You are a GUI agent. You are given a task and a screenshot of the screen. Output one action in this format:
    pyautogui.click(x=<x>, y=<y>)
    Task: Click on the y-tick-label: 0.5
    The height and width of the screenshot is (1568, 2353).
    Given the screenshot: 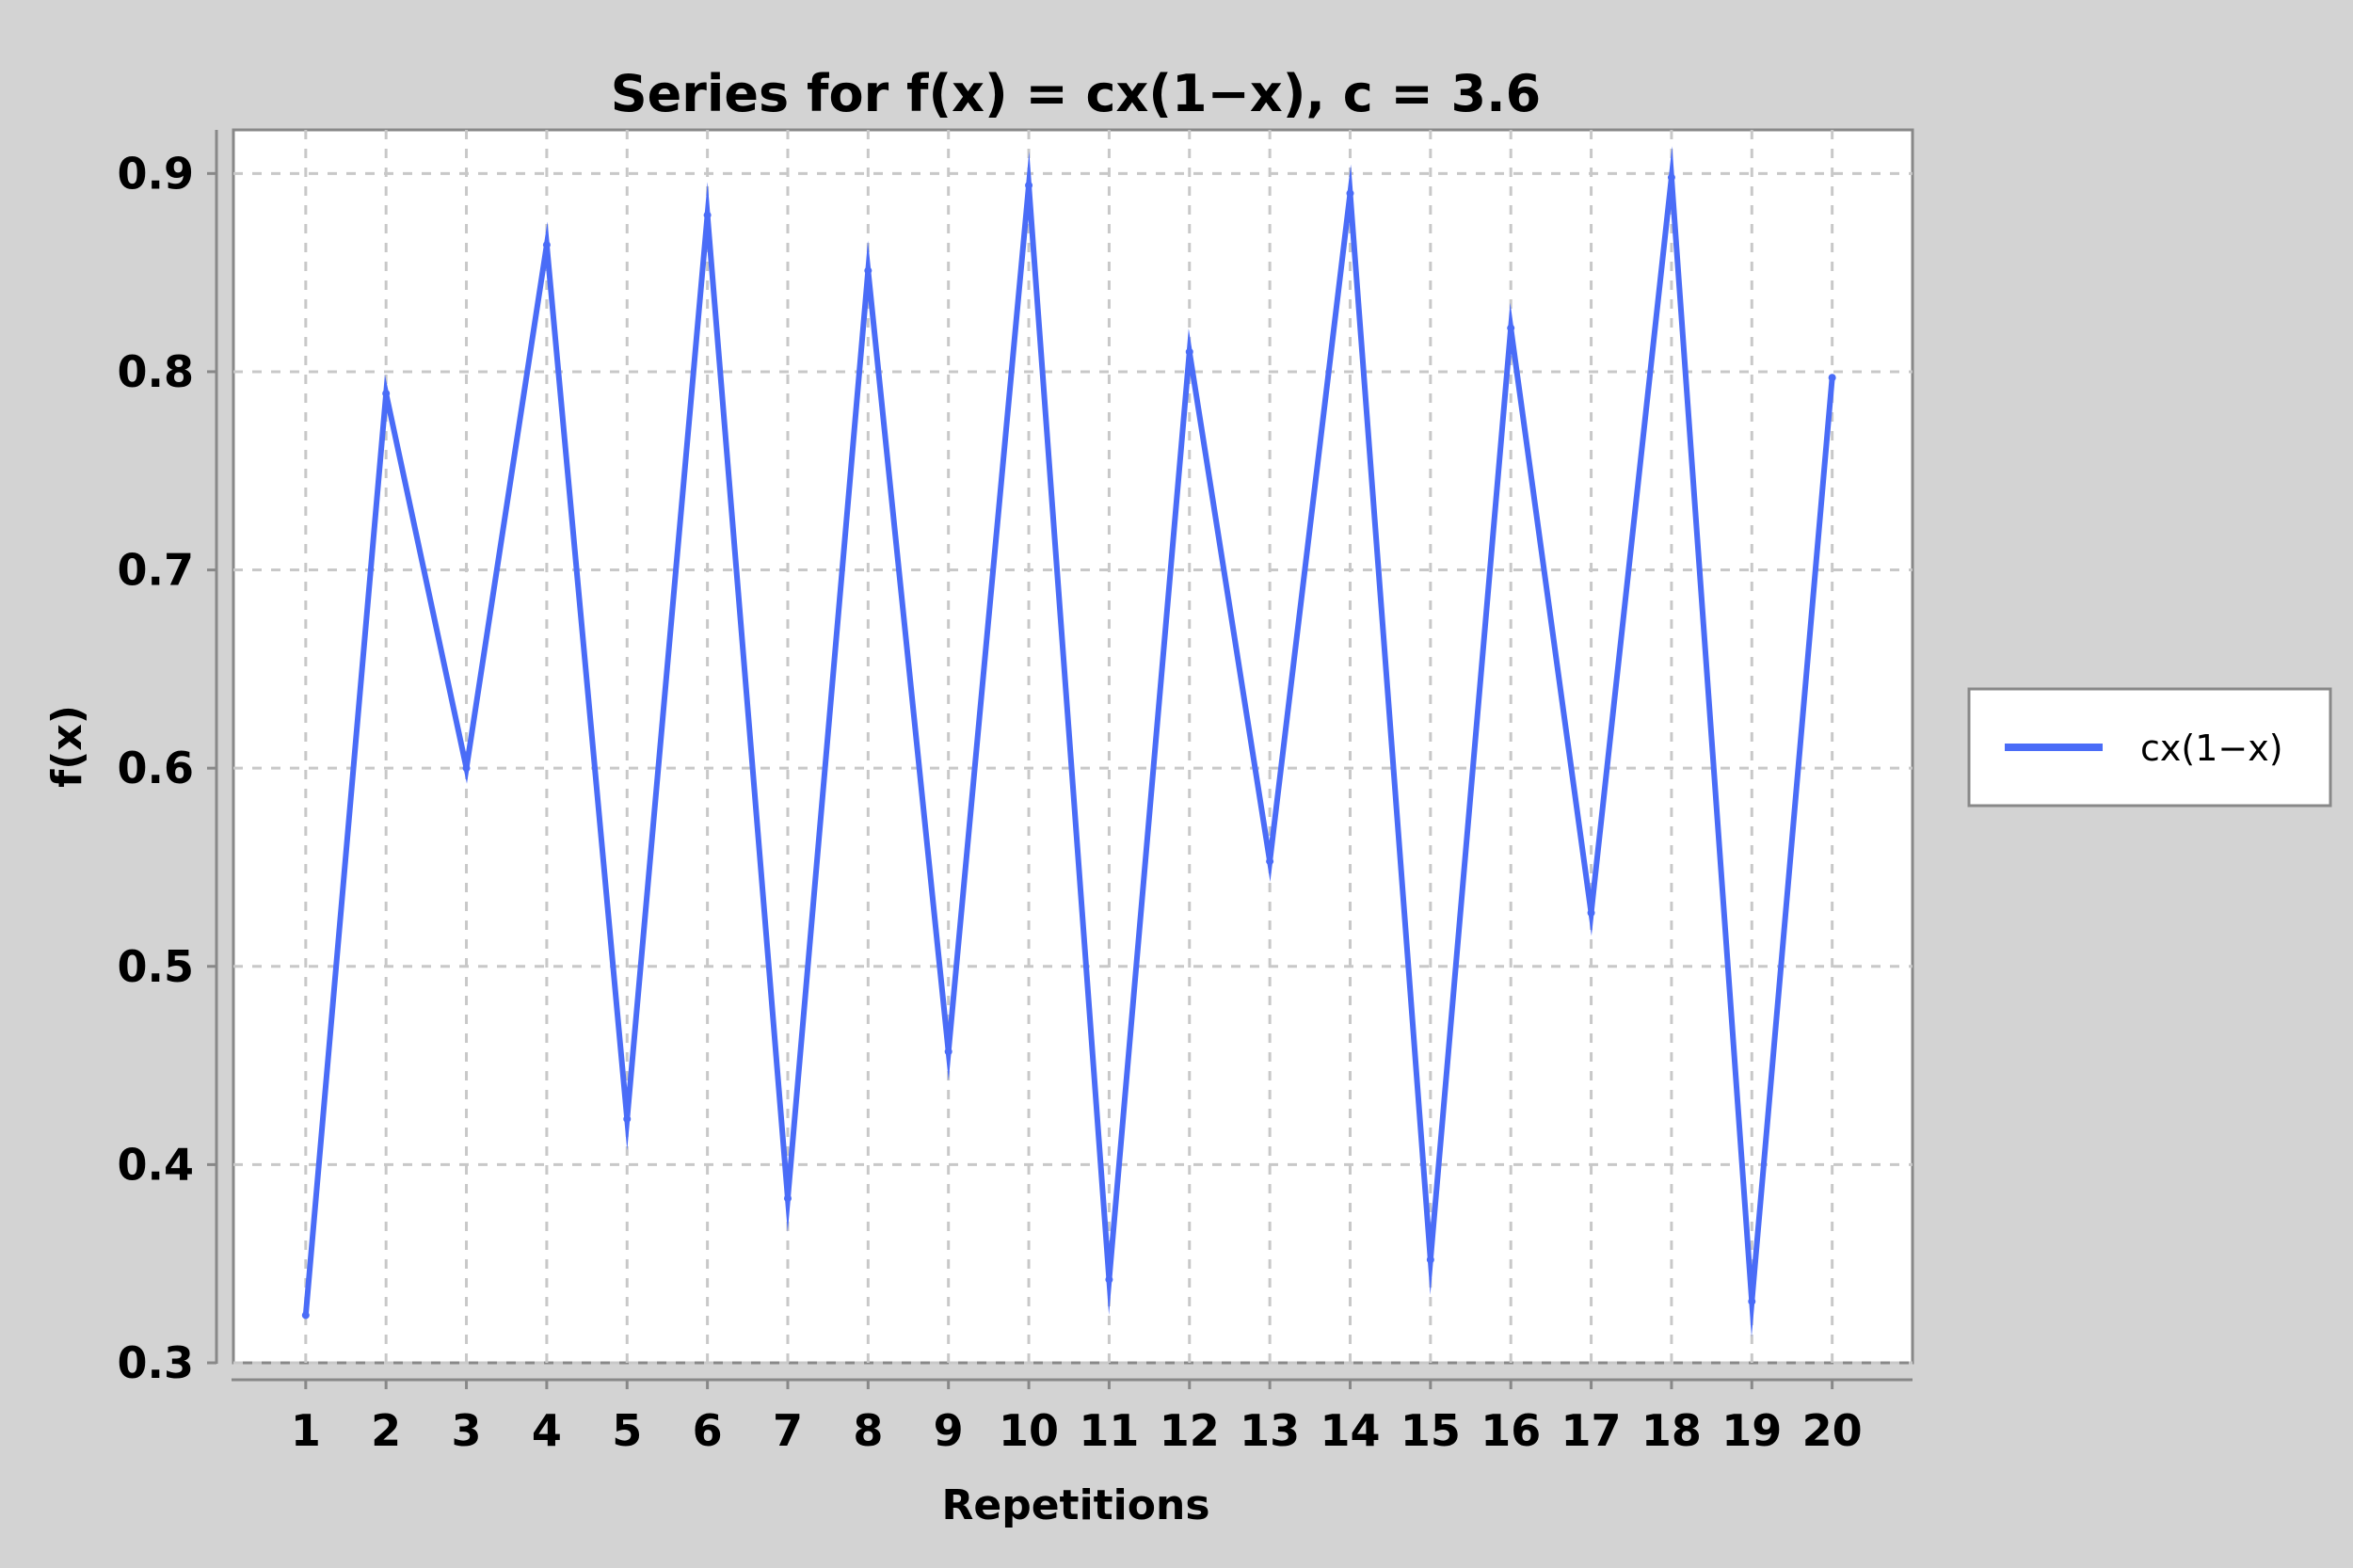 What is the action you would take?
    pyautogui.click(x=156, y=966)
    